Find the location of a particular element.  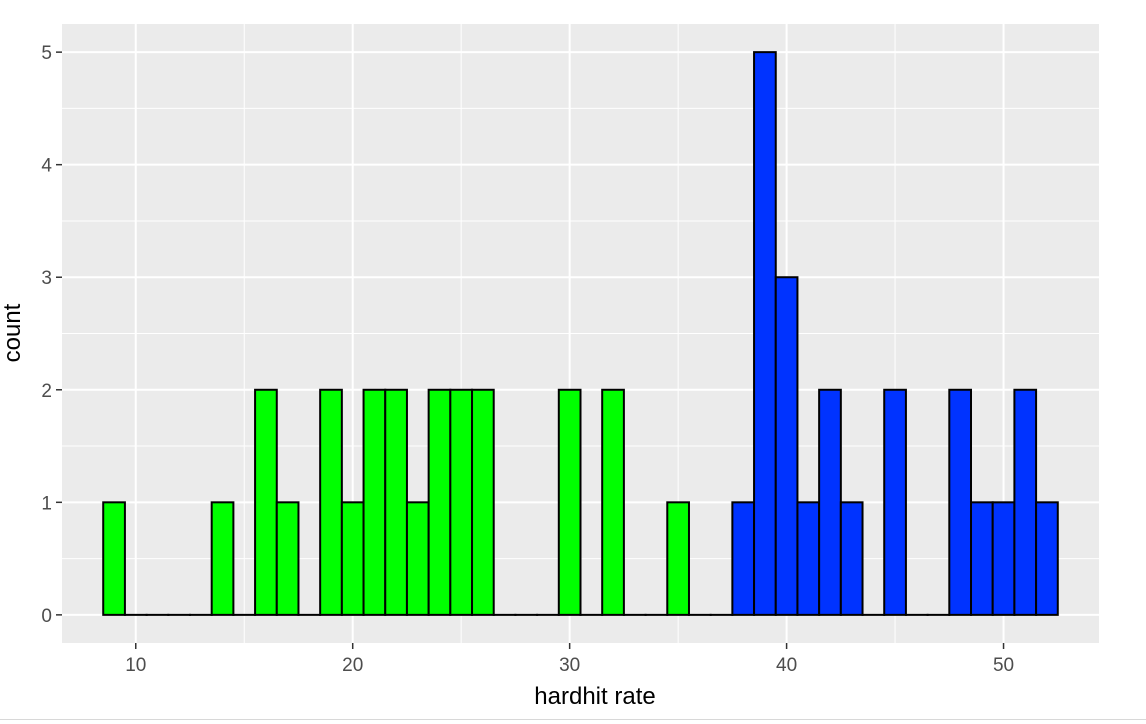

y-tick-label: 2 is located at coordinates (46, 391).